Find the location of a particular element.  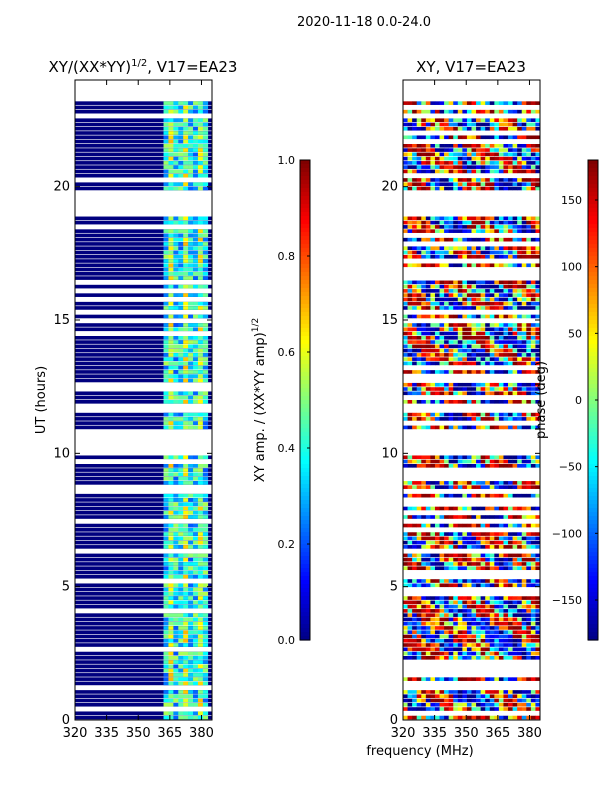

amplitude-colorbar-tick-label: 1.0 is located at coordinates (287, 160).